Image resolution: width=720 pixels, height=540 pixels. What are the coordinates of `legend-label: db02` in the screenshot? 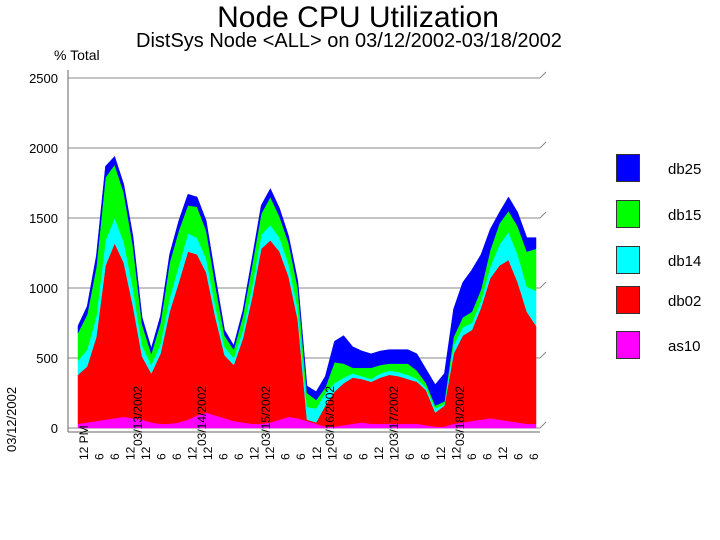 It's located at (685, 301).